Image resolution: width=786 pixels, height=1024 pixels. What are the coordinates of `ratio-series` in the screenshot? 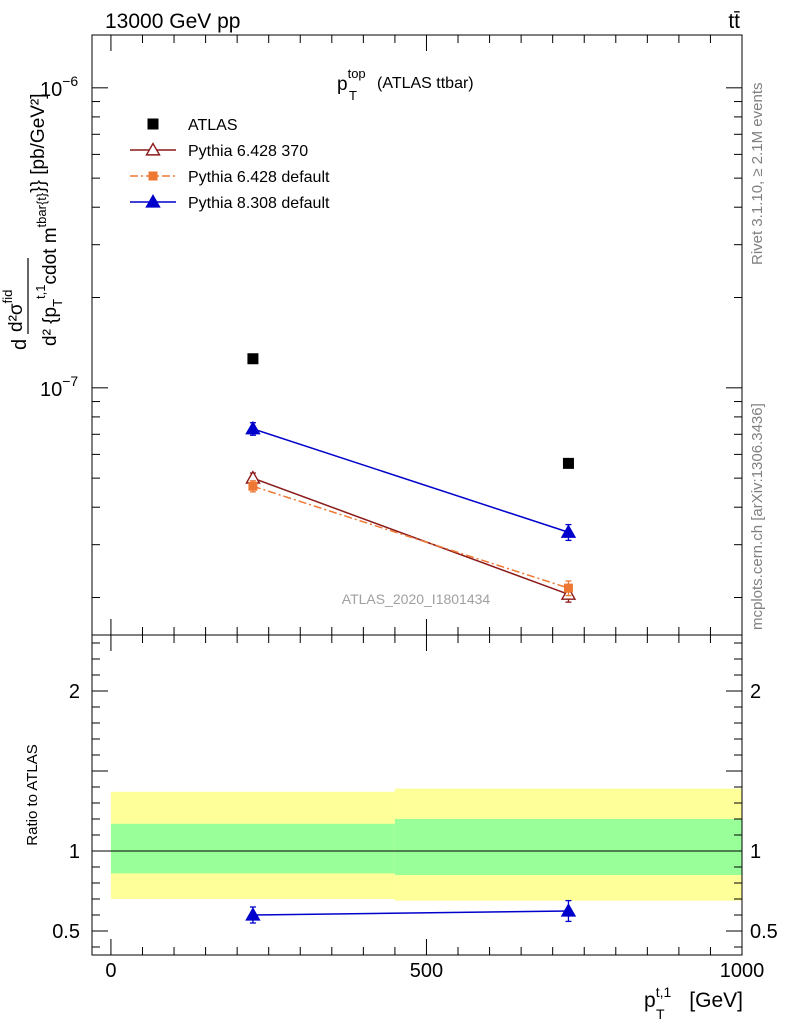 It's located at (411, 911).